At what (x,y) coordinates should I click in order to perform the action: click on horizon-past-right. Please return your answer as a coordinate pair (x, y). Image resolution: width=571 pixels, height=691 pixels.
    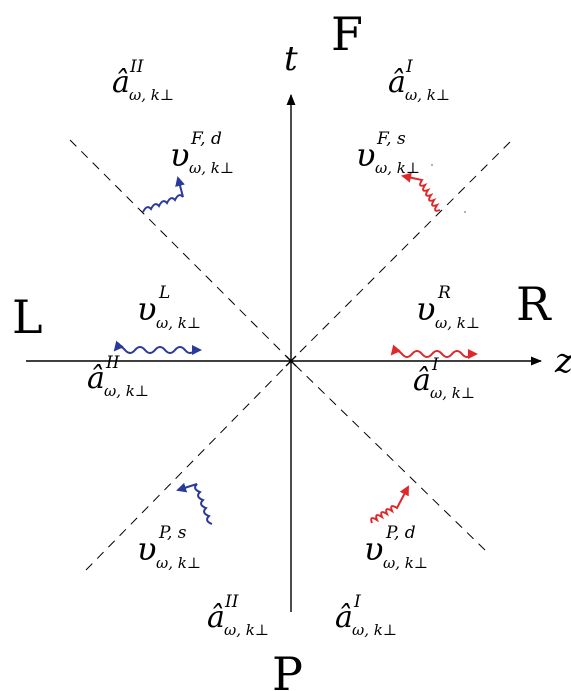
    Looking at the image, I should click on (388, 455).